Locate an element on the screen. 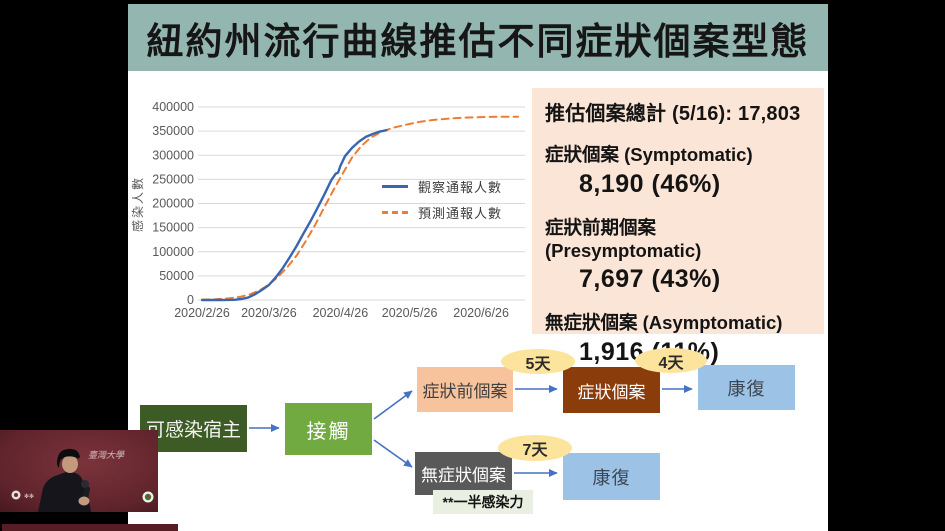  stats-total: 推估個案總計 (5/16): 17,803 is located at coordinates (673, 114).